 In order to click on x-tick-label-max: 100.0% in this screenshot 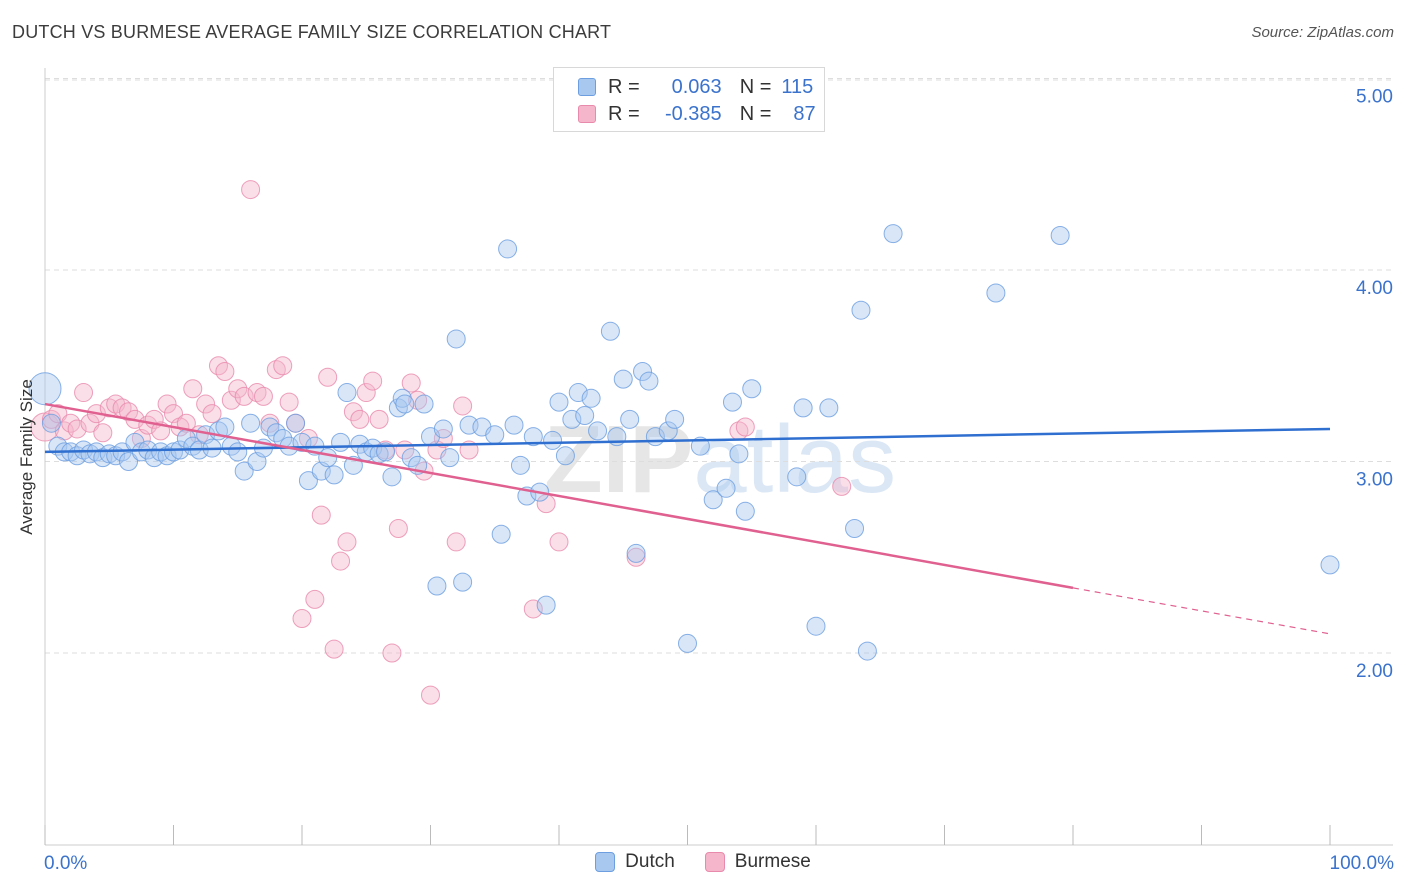, I will do `click(1361, 863)`.